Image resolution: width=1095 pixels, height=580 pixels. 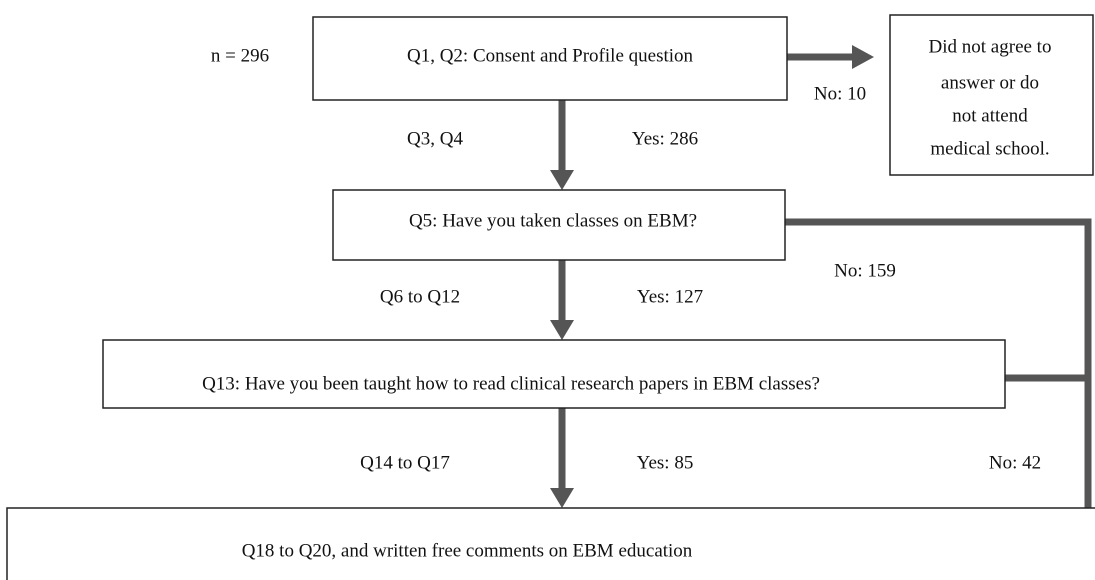 I want to click on edge-label: No: 42, so click(x=1015, y=462).